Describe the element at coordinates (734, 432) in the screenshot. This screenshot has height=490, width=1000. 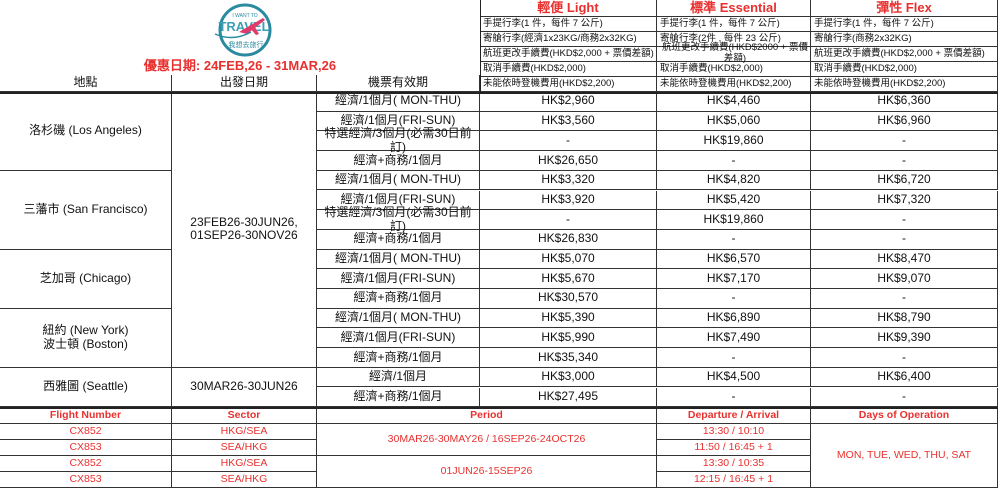
I see `flight-times: 13:30 / 10:10` at that location.